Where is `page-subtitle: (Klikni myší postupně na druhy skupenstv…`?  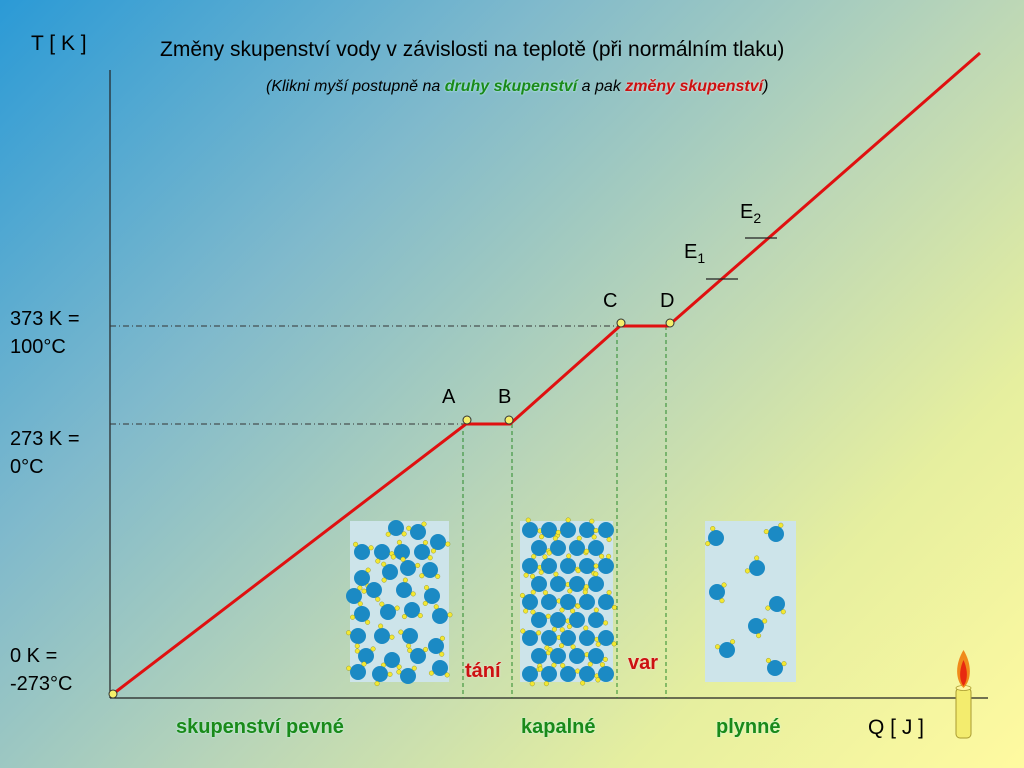
page-subtitle: (Klikni myší postupně na druhy skupenstv… is located at coordinates (517, 87).